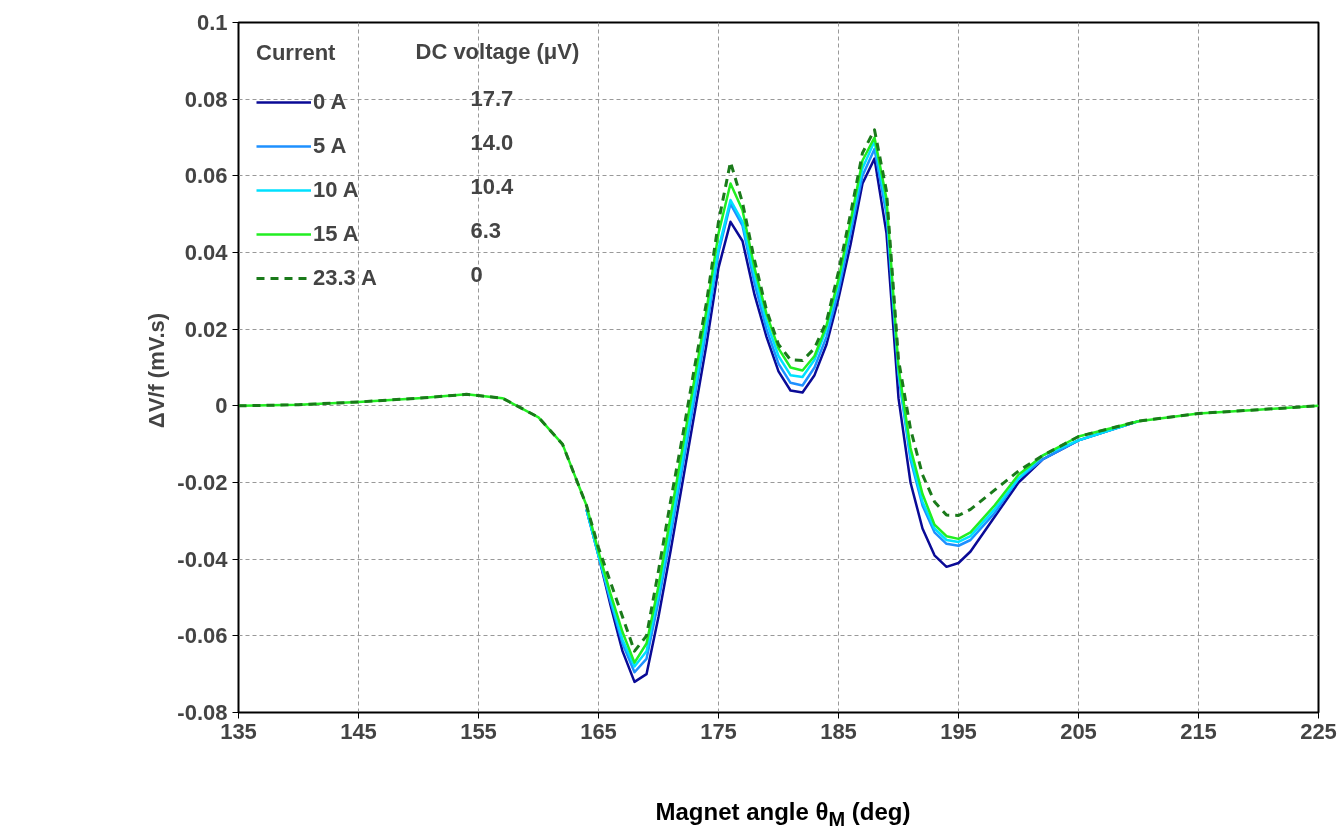 This screenshot has height=833, width=1340. What do you see at coordinates (336, 190) in the screenshot?
I see `legend-label: 10 A` at bounding box center [336, 190].